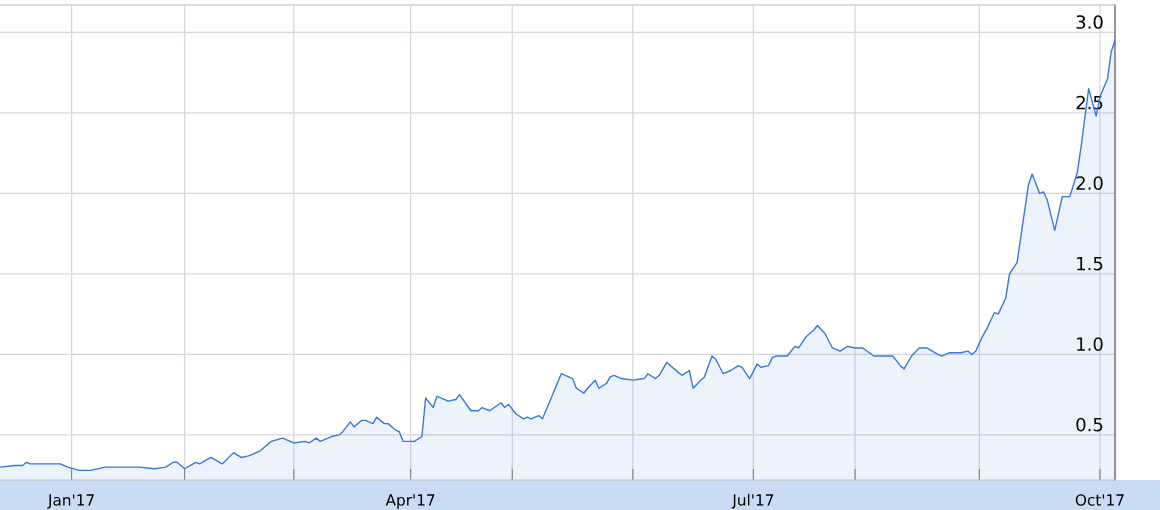 The height and width of the screenshot is (510, 1160). I want to click on x-tick-label: Jan'17, so click(70, 501).